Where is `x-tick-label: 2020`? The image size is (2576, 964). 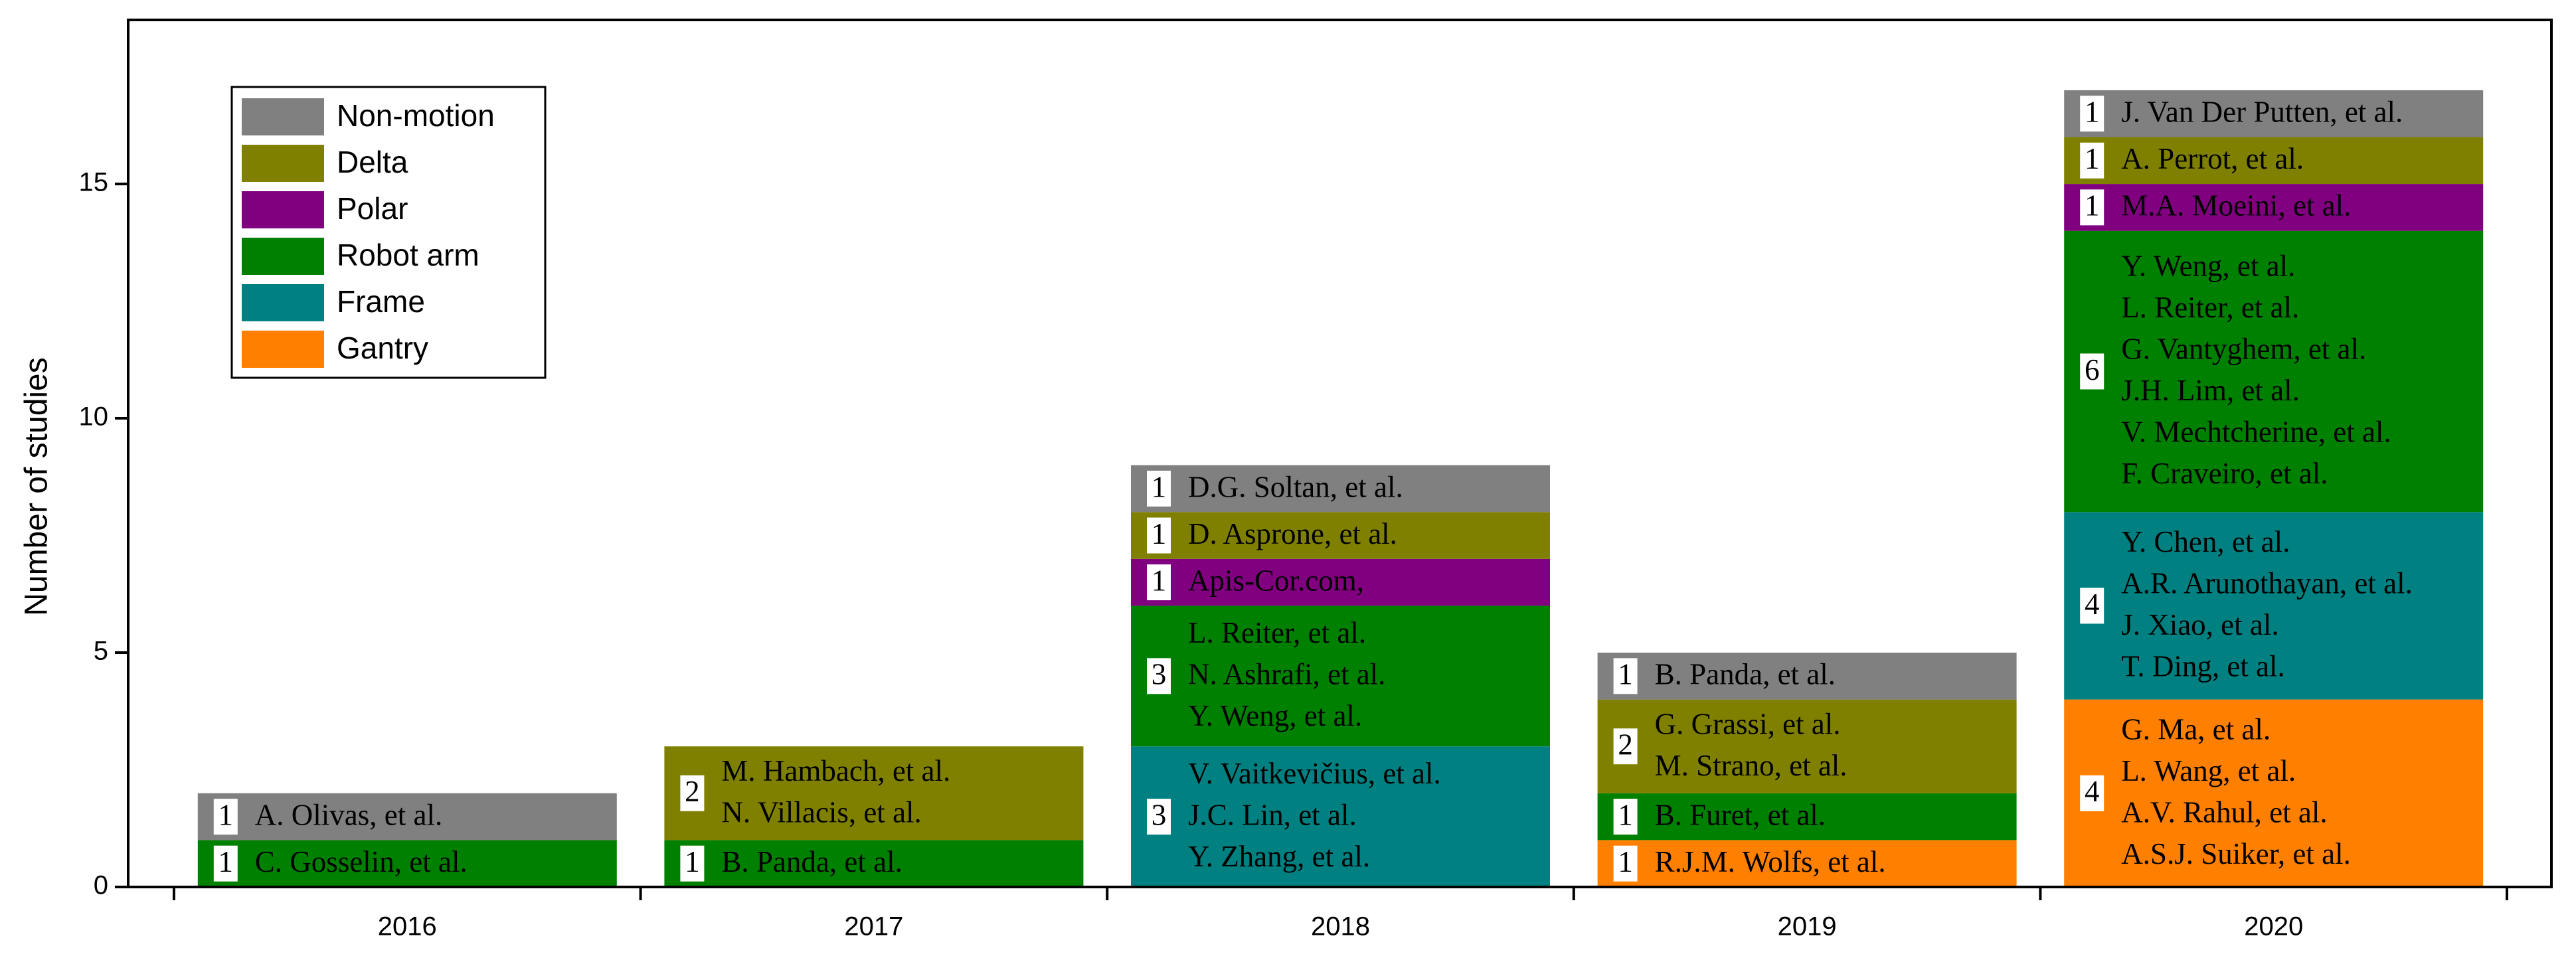 x-tick-label: 2020 is located at coordinates (2273, 927).